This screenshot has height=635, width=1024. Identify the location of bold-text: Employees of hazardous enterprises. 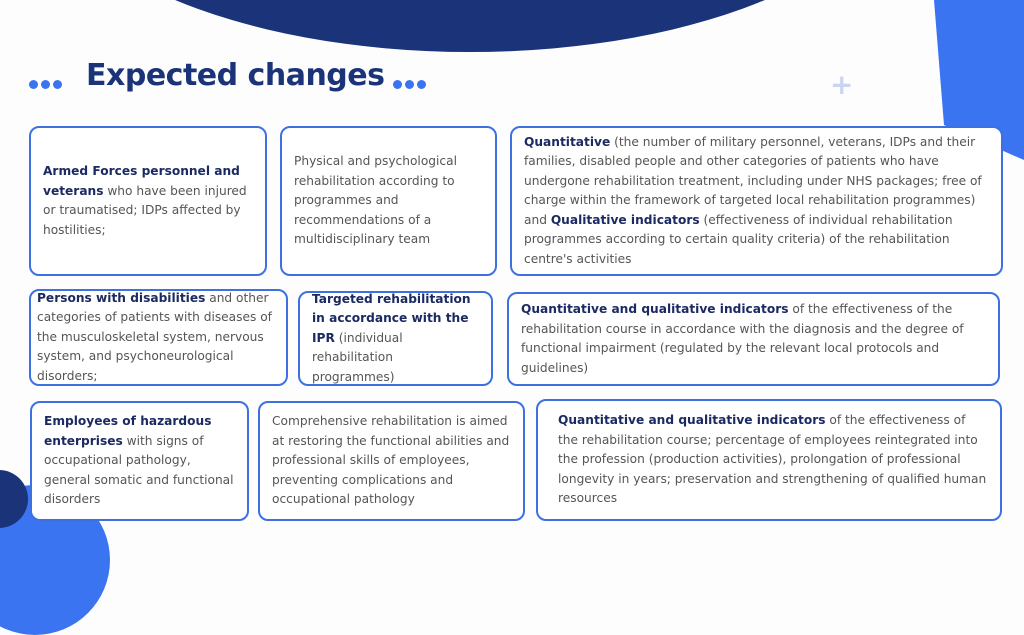
(128, 431).